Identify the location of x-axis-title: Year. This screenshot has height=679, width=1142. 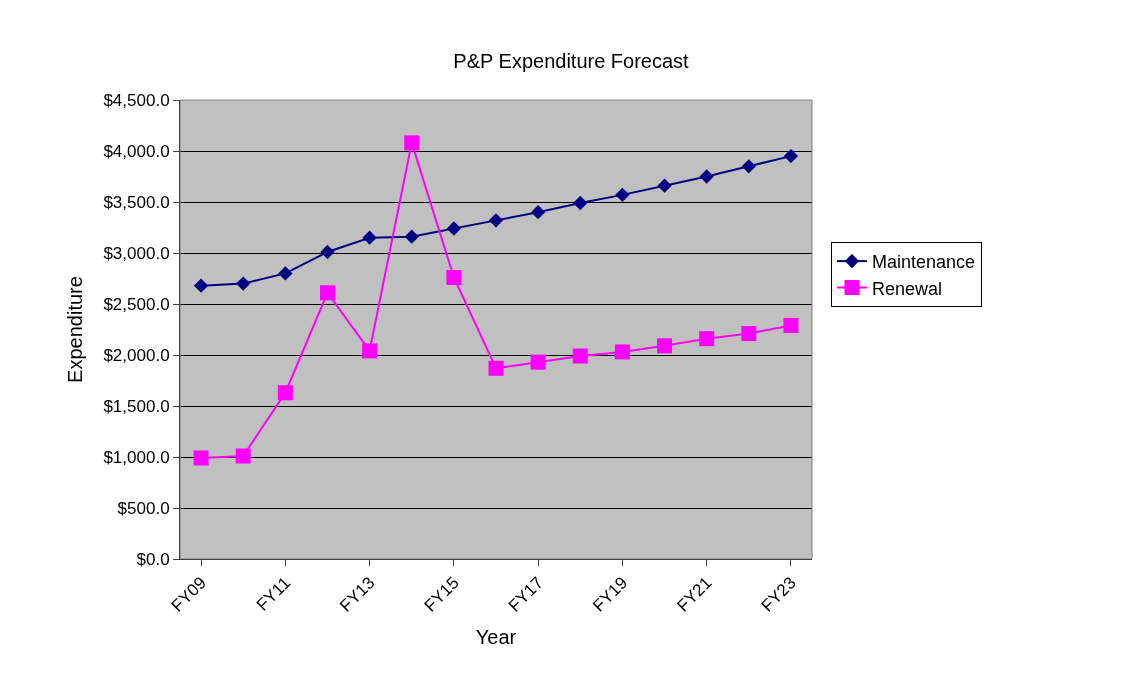
(496, 636).